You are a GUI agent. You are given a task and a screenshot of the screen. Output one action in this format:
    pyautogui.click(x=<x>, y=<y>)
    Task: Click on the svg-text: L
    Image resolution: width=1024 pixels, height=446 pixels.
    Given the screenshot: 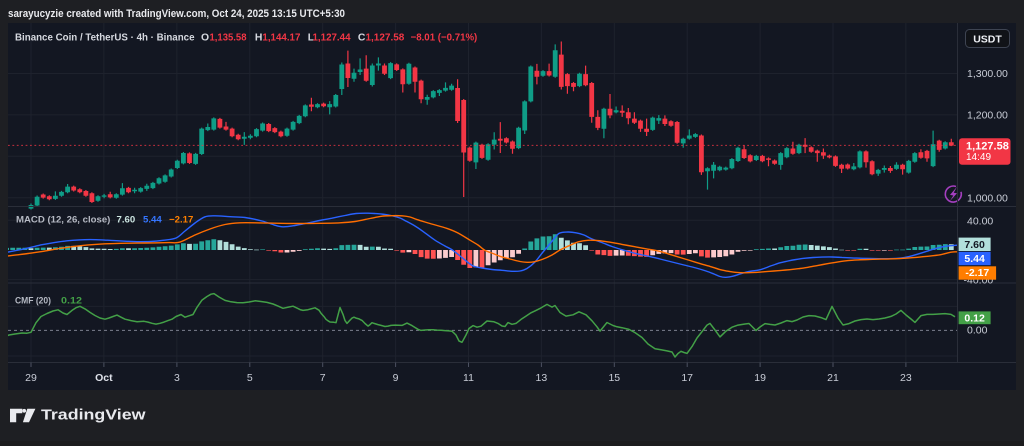 What is the action you would take?
    pyautogui.click(x=311, y=37)
    